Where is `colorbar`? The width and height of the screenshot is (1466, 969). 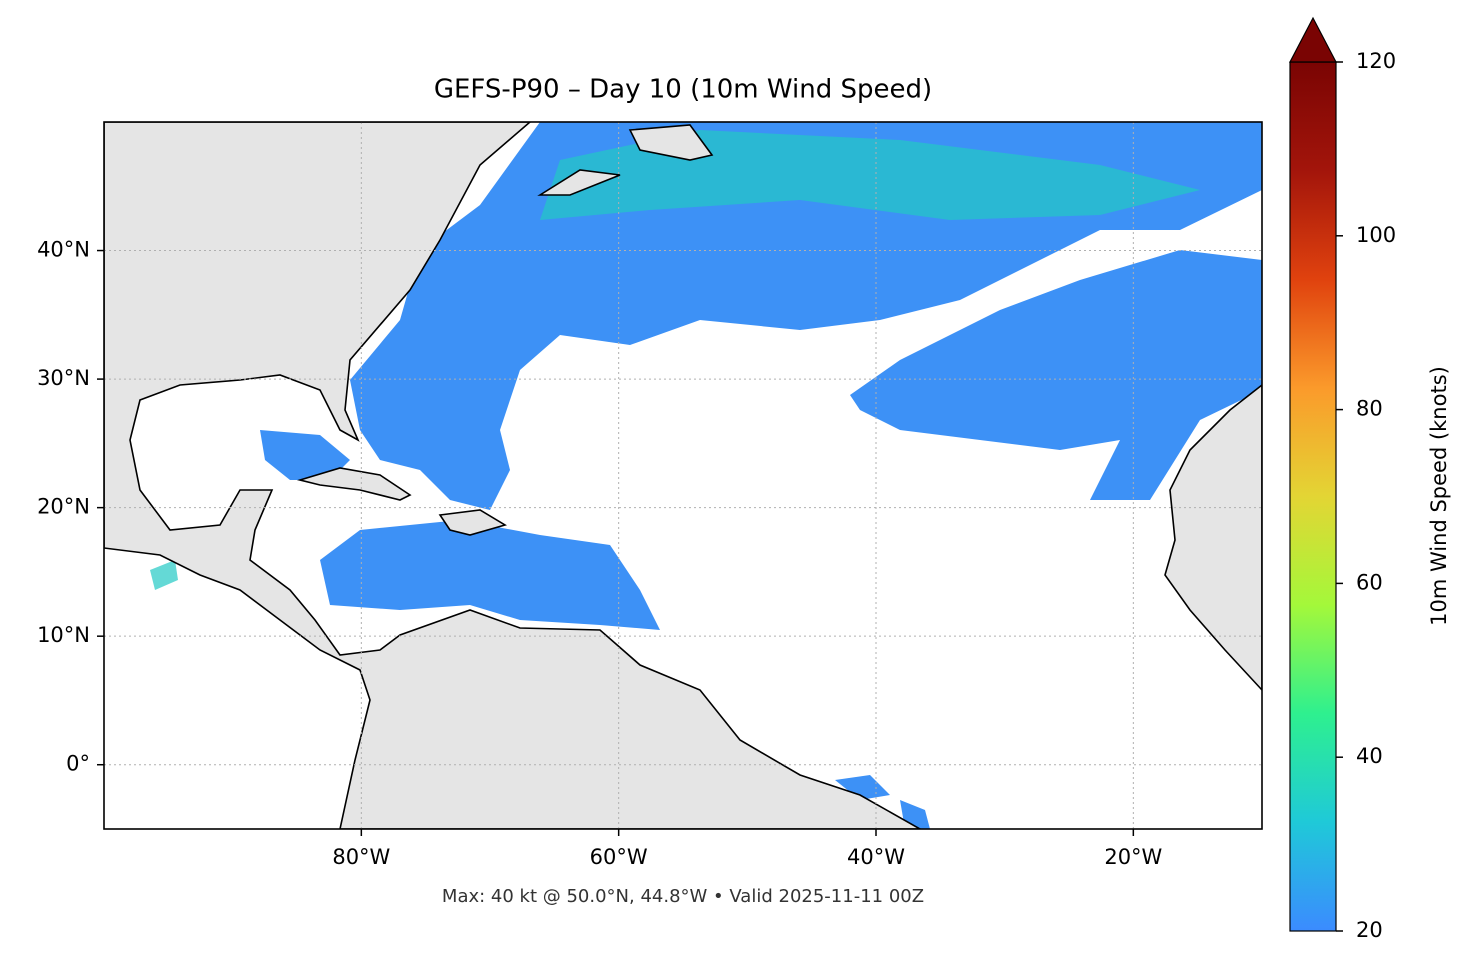 colorbar is located at coordinates (1313, 496).